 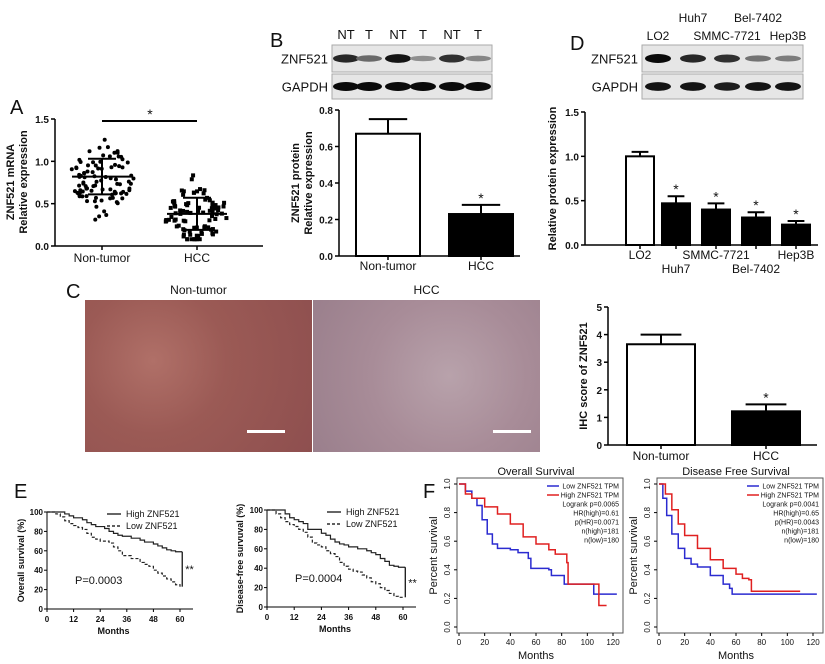 What do you see at coordinates (613, 642) in the screenshot?
I see `x-tick-label: 120` at bounding box center [613, 642].